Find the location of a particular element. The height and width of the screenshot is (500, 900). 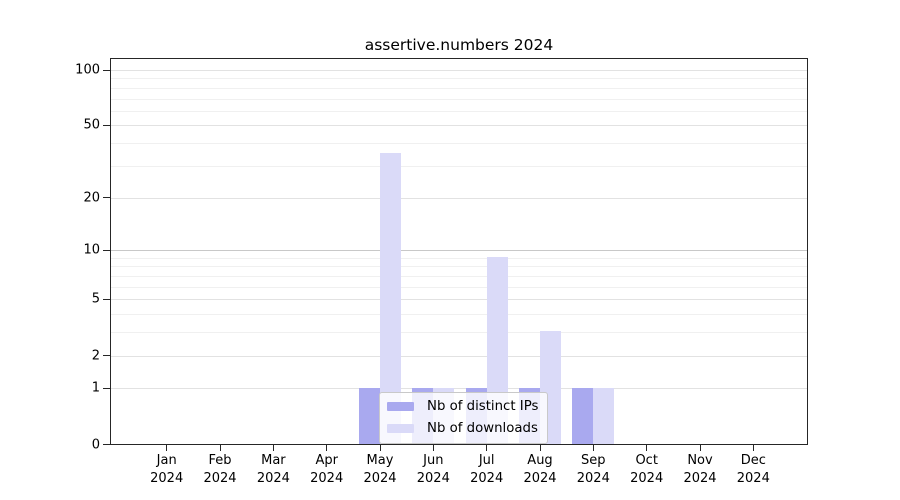

x-tick-label: Dec 2024 is located at coordinates (753, 469).